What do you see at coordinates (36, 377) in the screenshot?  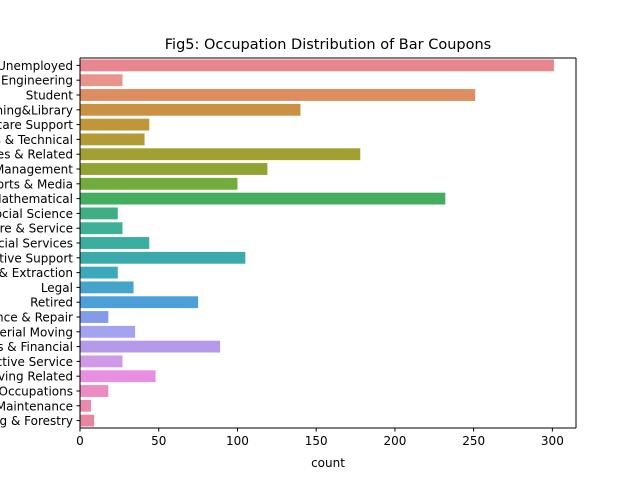 I see `y-tick-label: Food Preparation & Serving Related` at bounding box center [36, 377].